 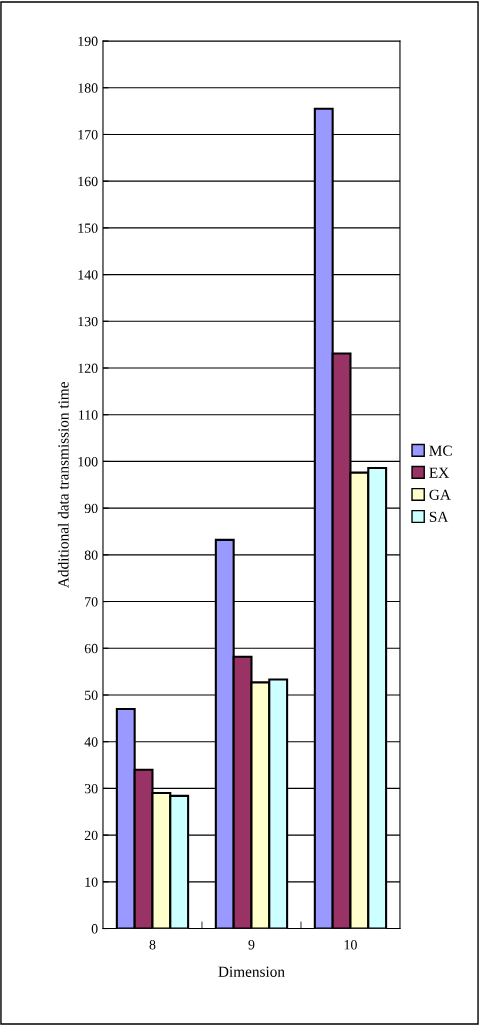 I want to click on y-tick-label: 150, so click(x=88, y=228).